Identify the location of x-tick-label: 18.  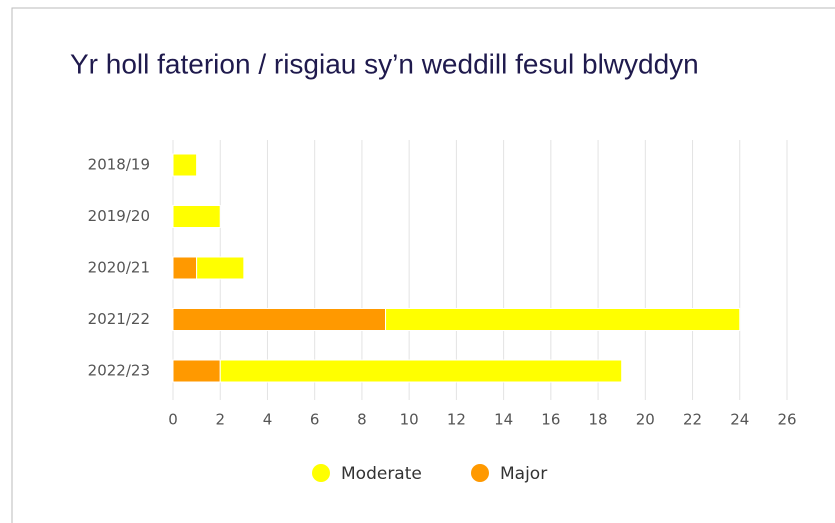
(598, 420).